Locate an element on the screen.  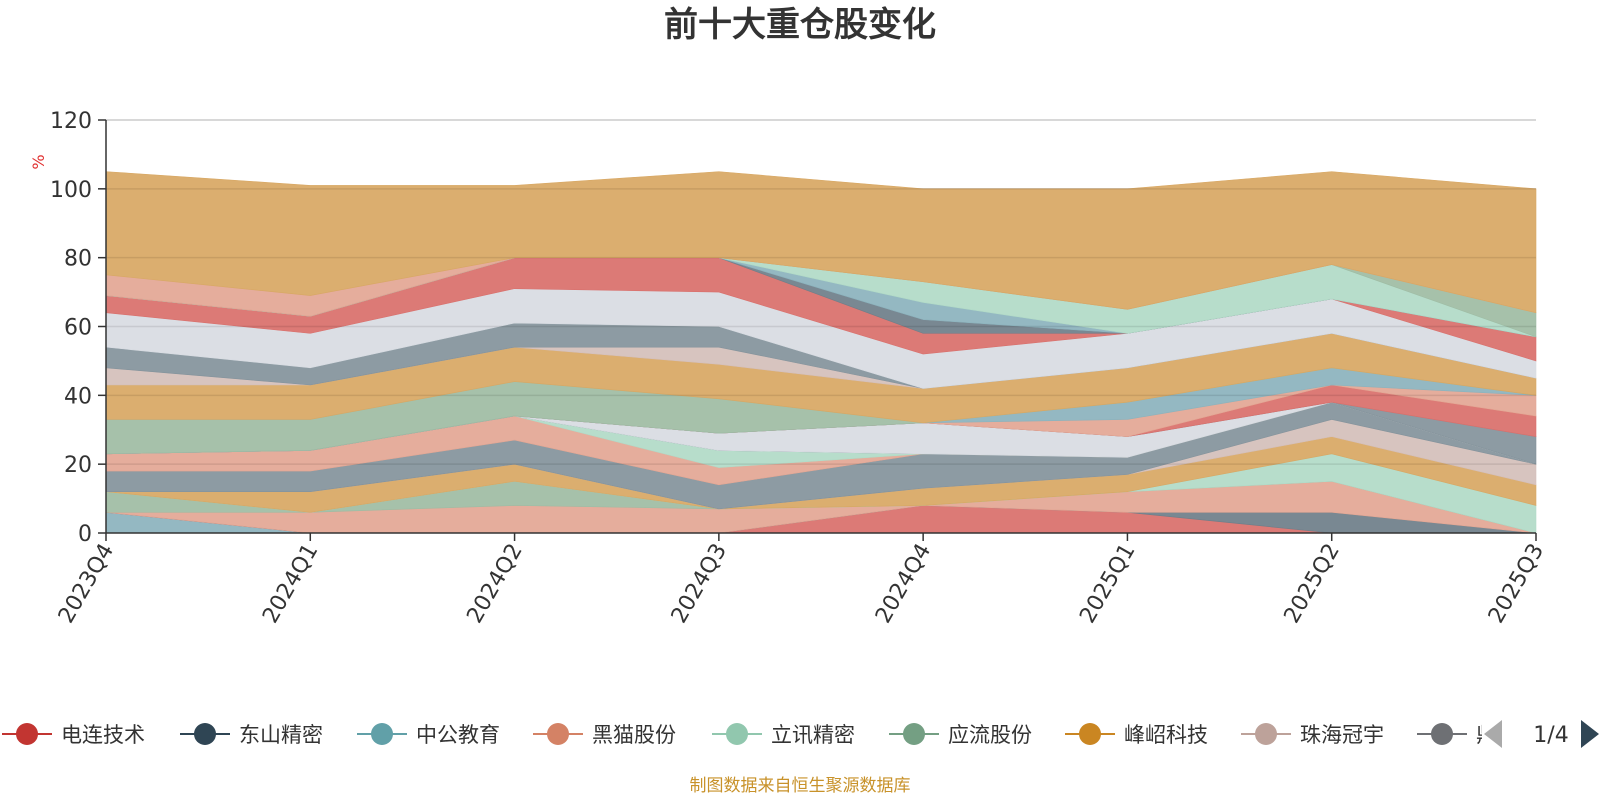
y-tick-label: 20 is located at coordinates (78, 465).